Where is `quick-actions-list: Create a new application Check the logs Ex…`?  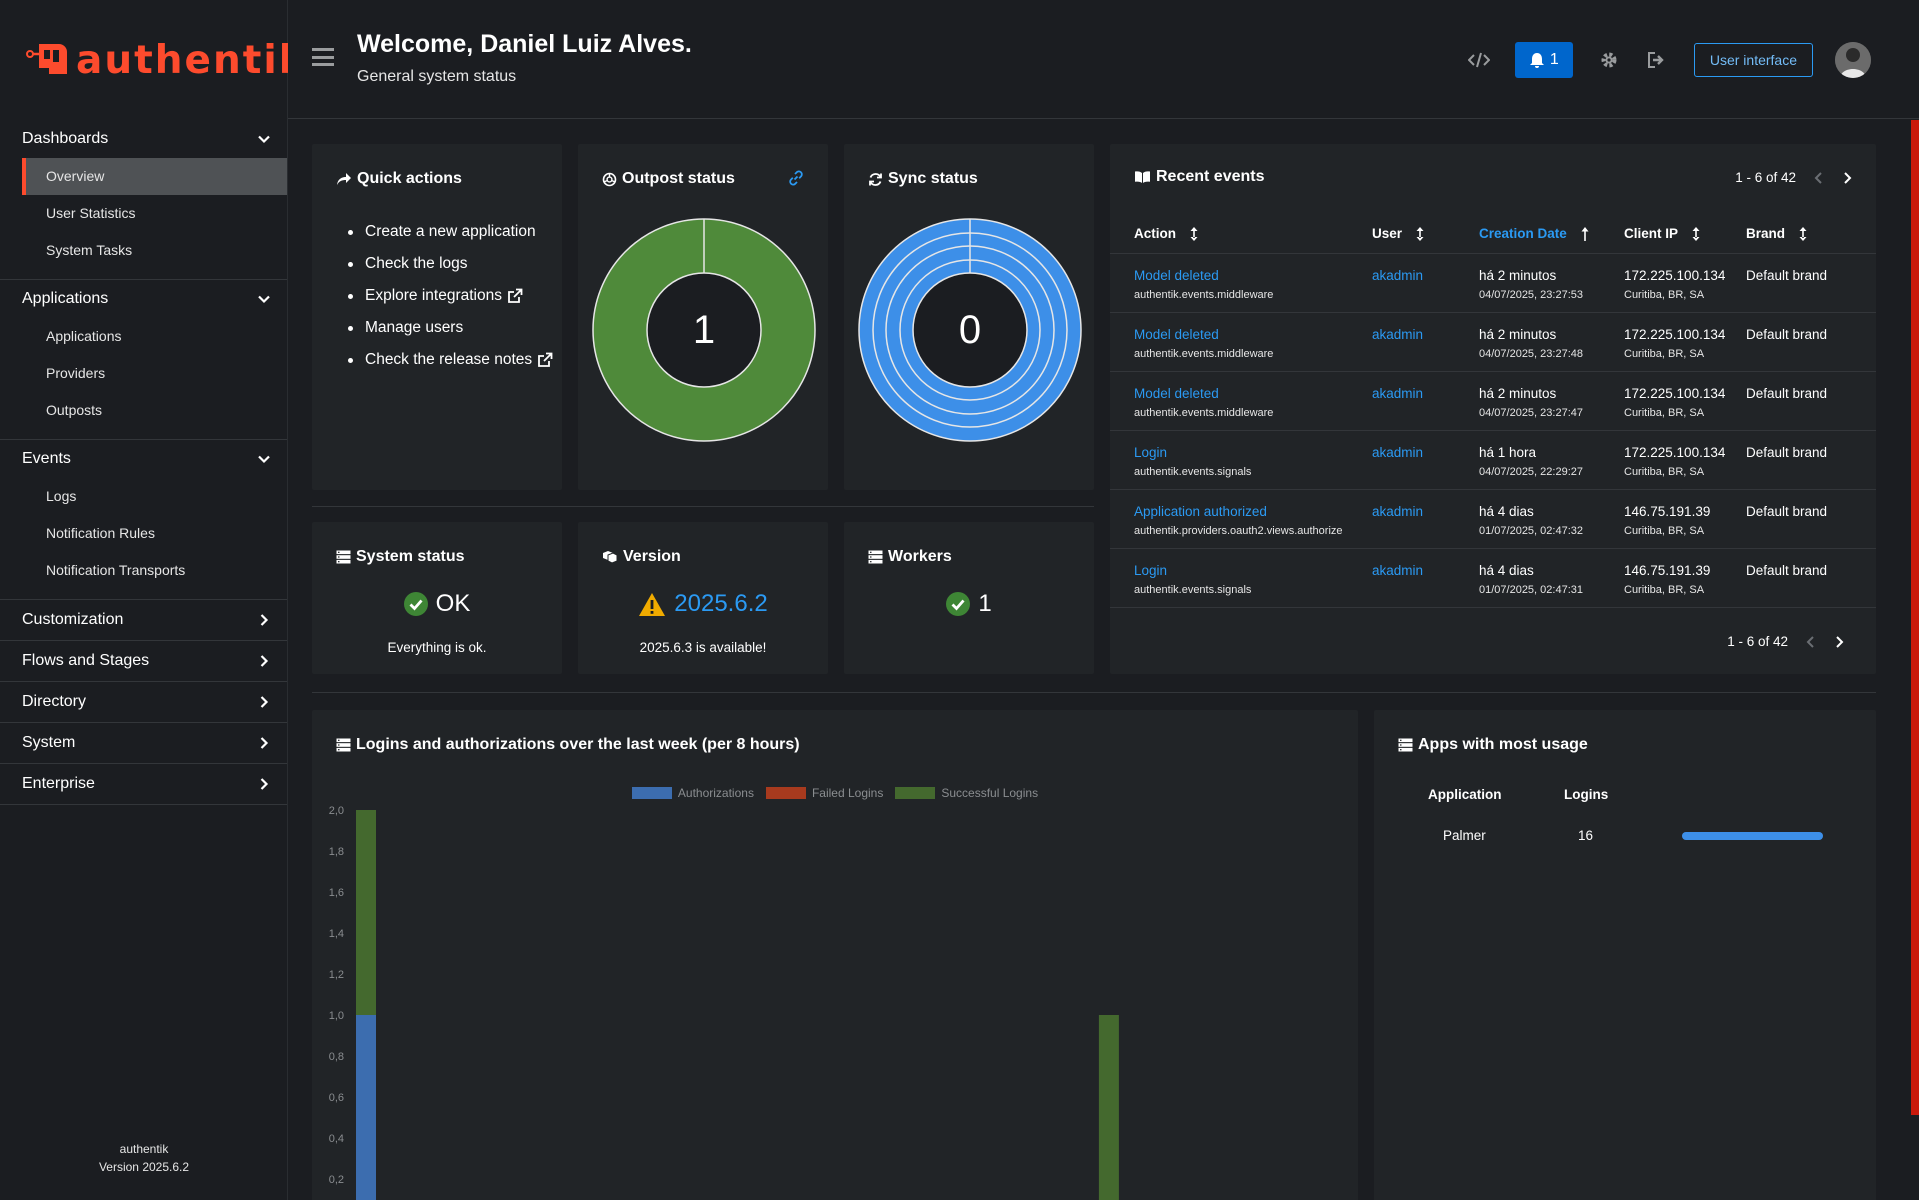
quick-actions-list: Create a new application Check the logs Ex… is located at coordinates (450, 296).